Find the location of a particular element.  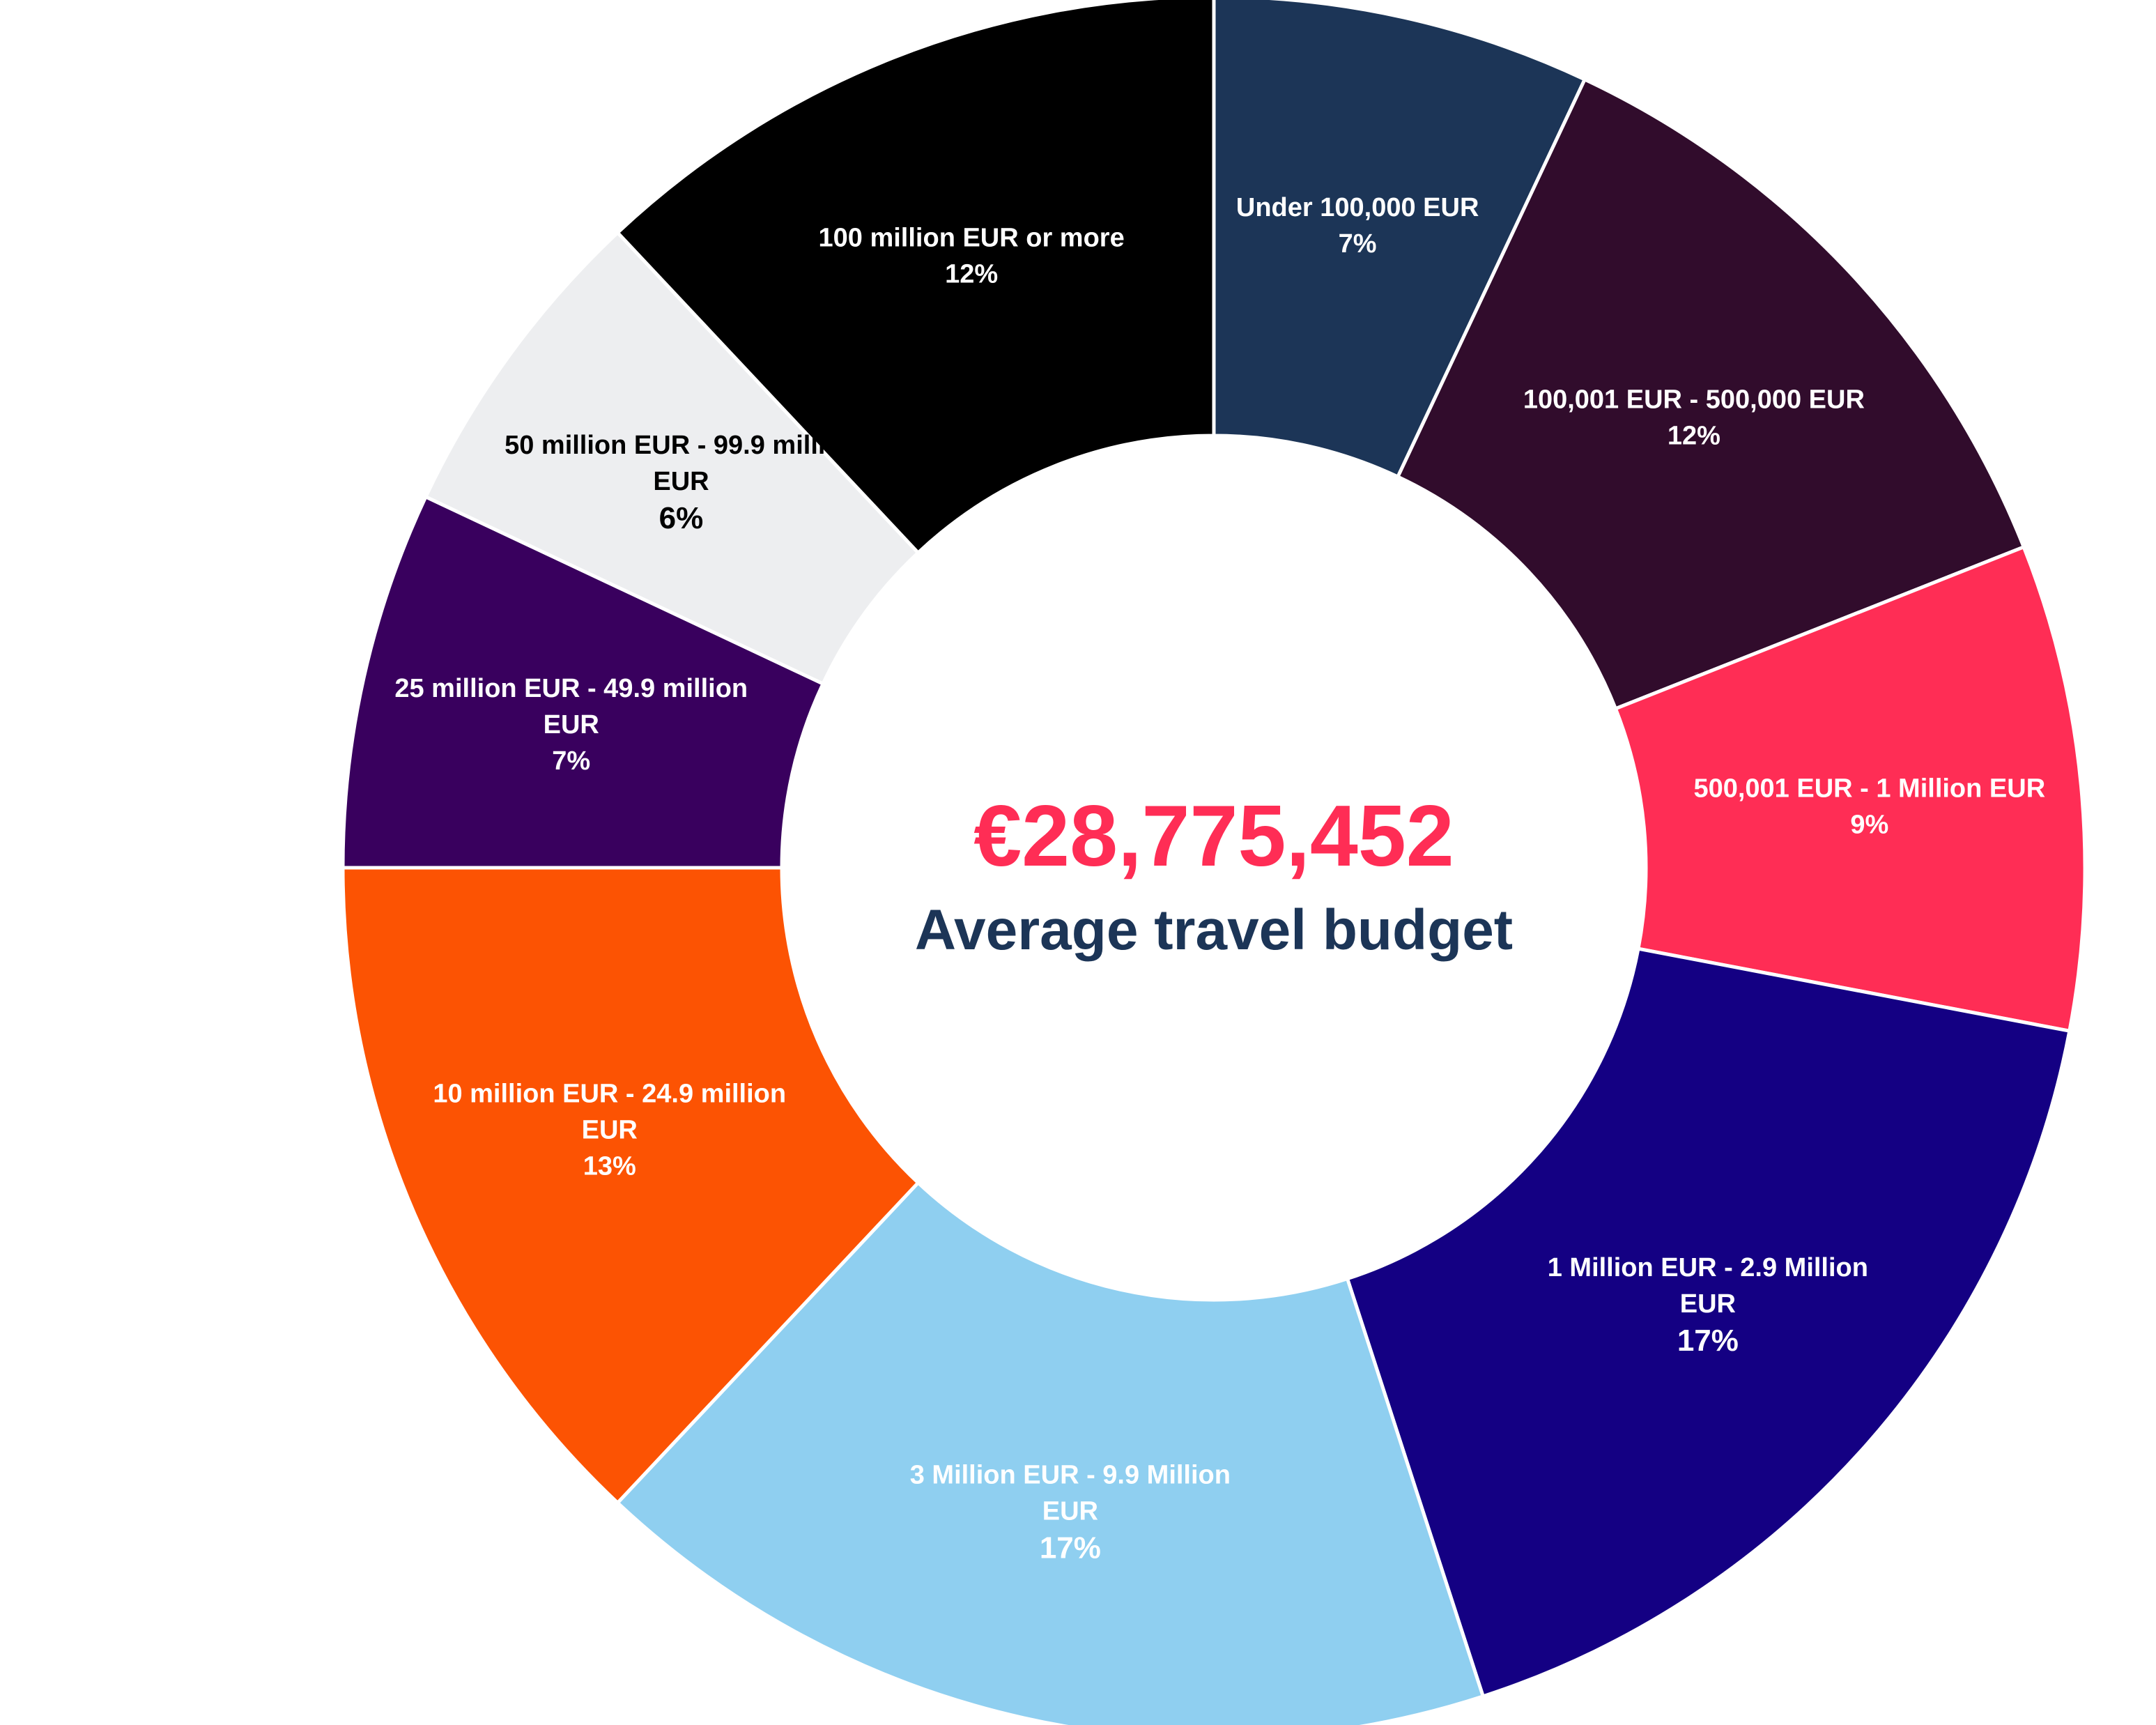

slice-percent-label: 13% is located at coordinates (609, 1166).